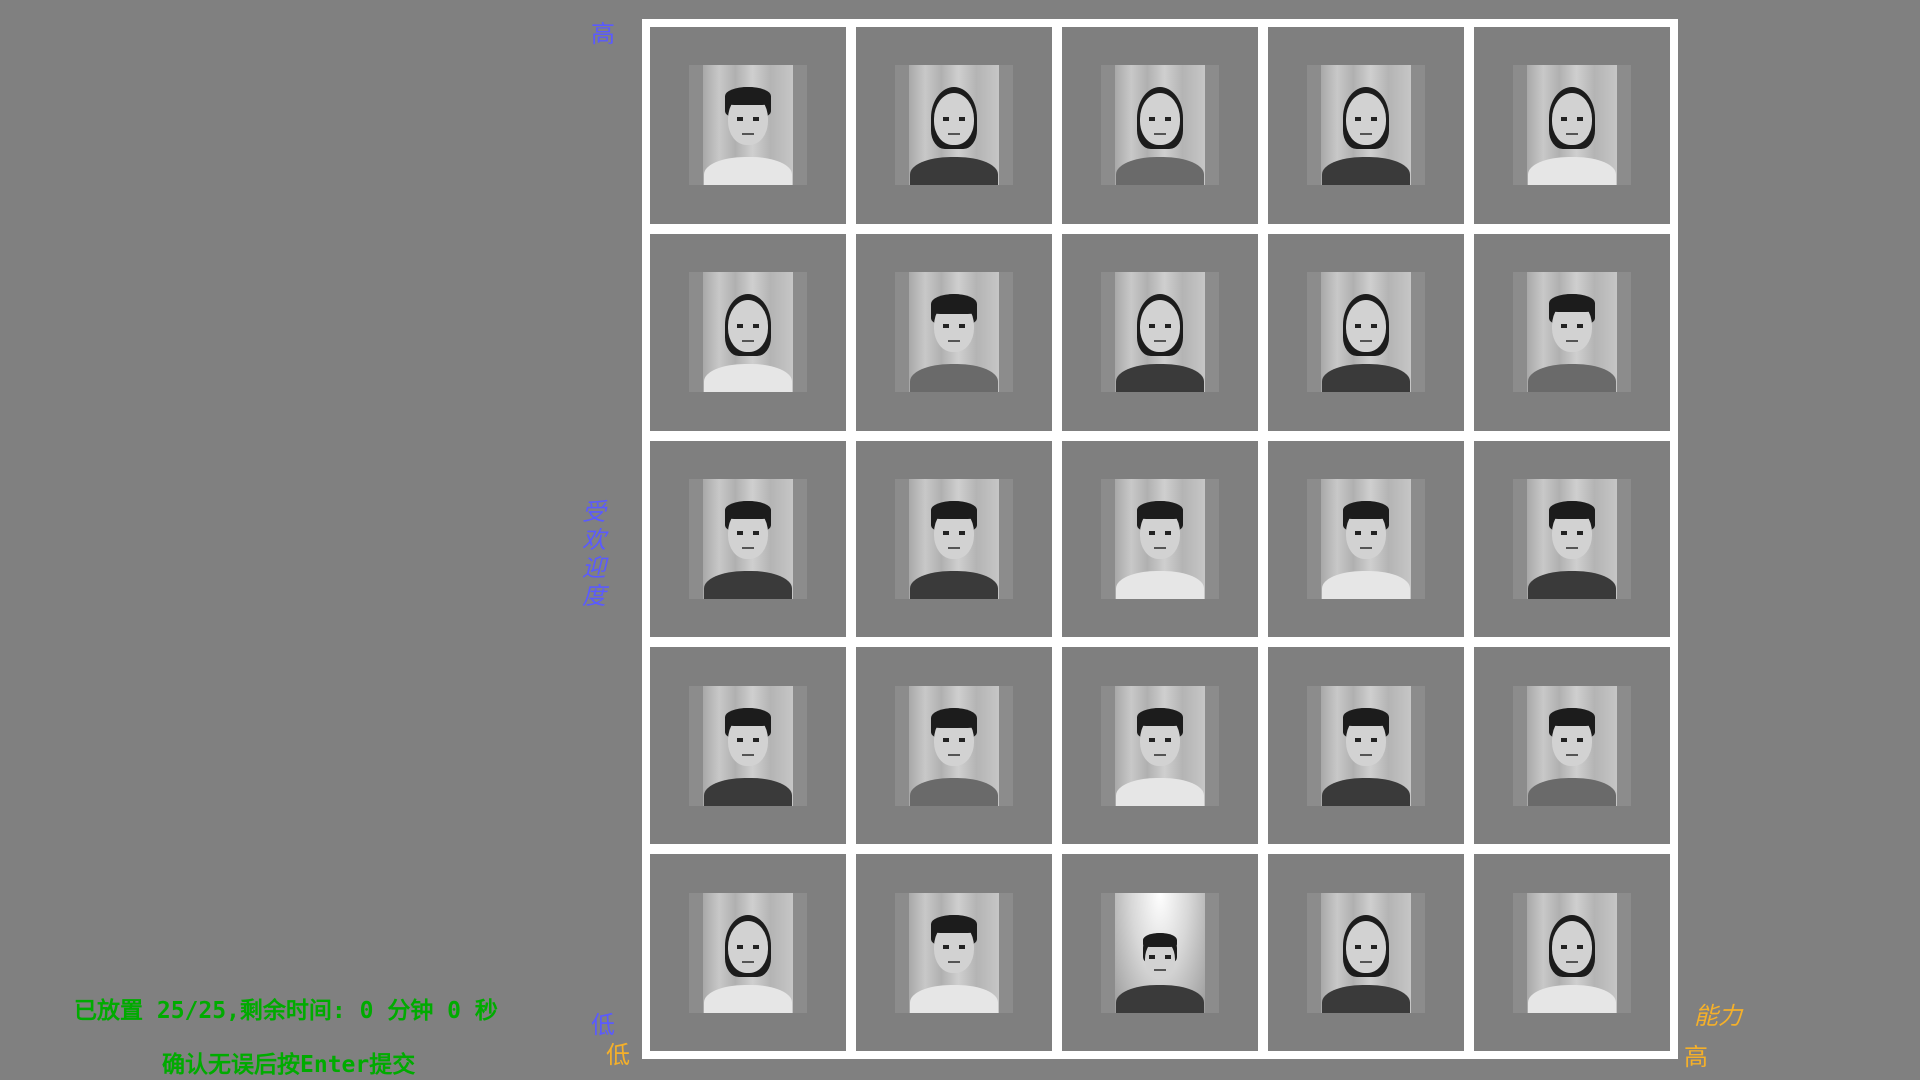 Image resolution: width=1920 pixels, height=1080 pixels. What do you see at coordinates (1718, 1016) in the screenshot?
I see `x-axis-title: 能力` at bounding box center [1718, 1016].